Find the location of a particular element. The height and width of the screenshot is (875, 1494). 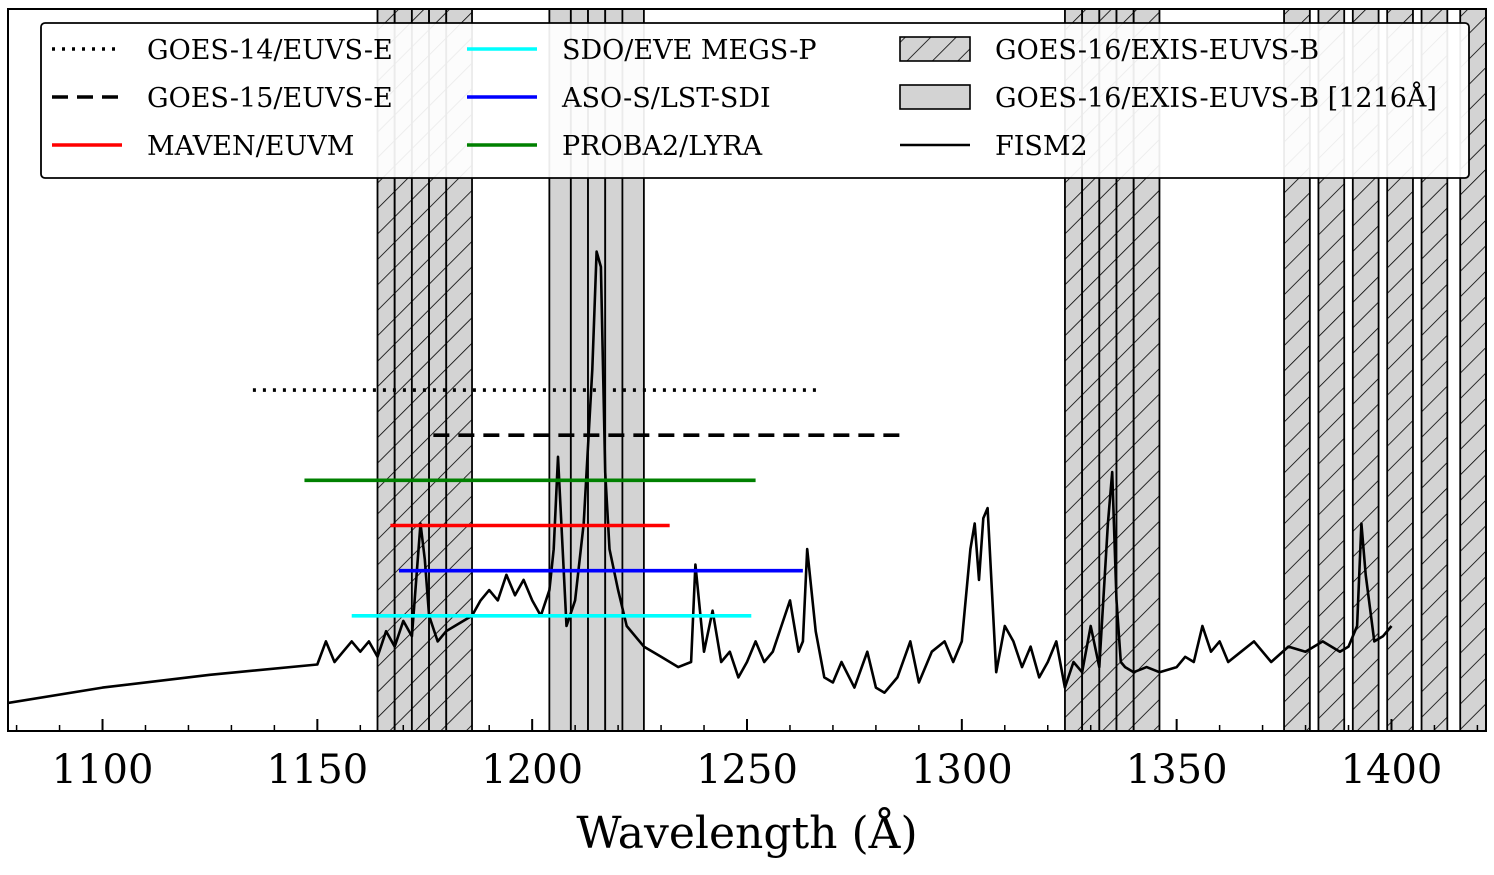

legend-label-6: GOES-16/EXIS-EUVS-B is located at coordinates (1157, 50).